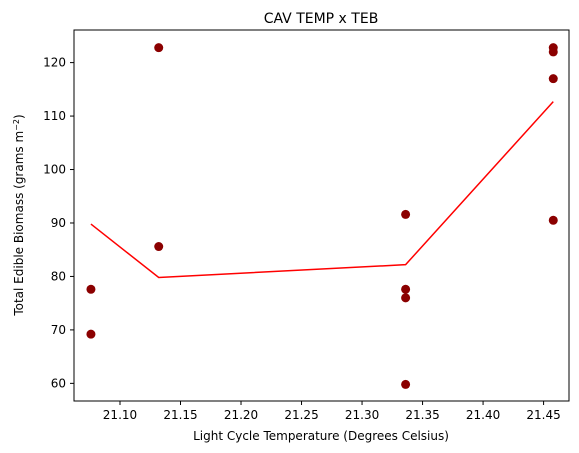 This screenshot has width=579, height=453. What do you see at coordinates (19, 224) in the screenshot?
I see `y-axis-label-main: Total Edible Biomass (grams m` at bounding box center [19, 224].